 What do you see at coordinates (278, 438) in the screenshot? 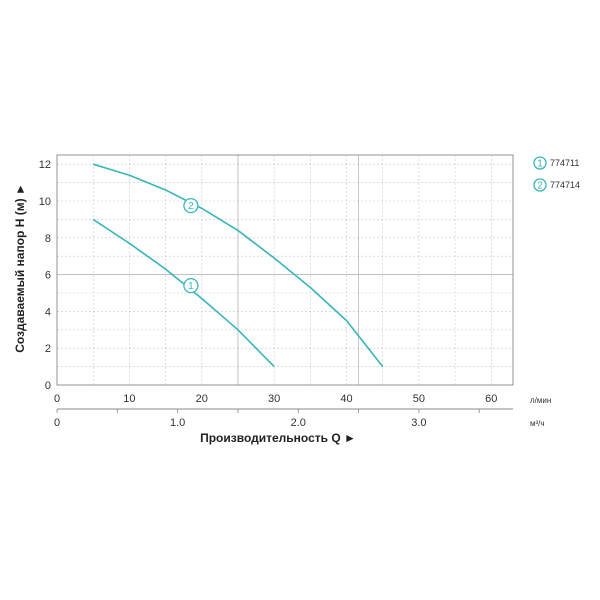
I see `x-axis-title: Производительность Q ►` at bounding box center [278, 438].